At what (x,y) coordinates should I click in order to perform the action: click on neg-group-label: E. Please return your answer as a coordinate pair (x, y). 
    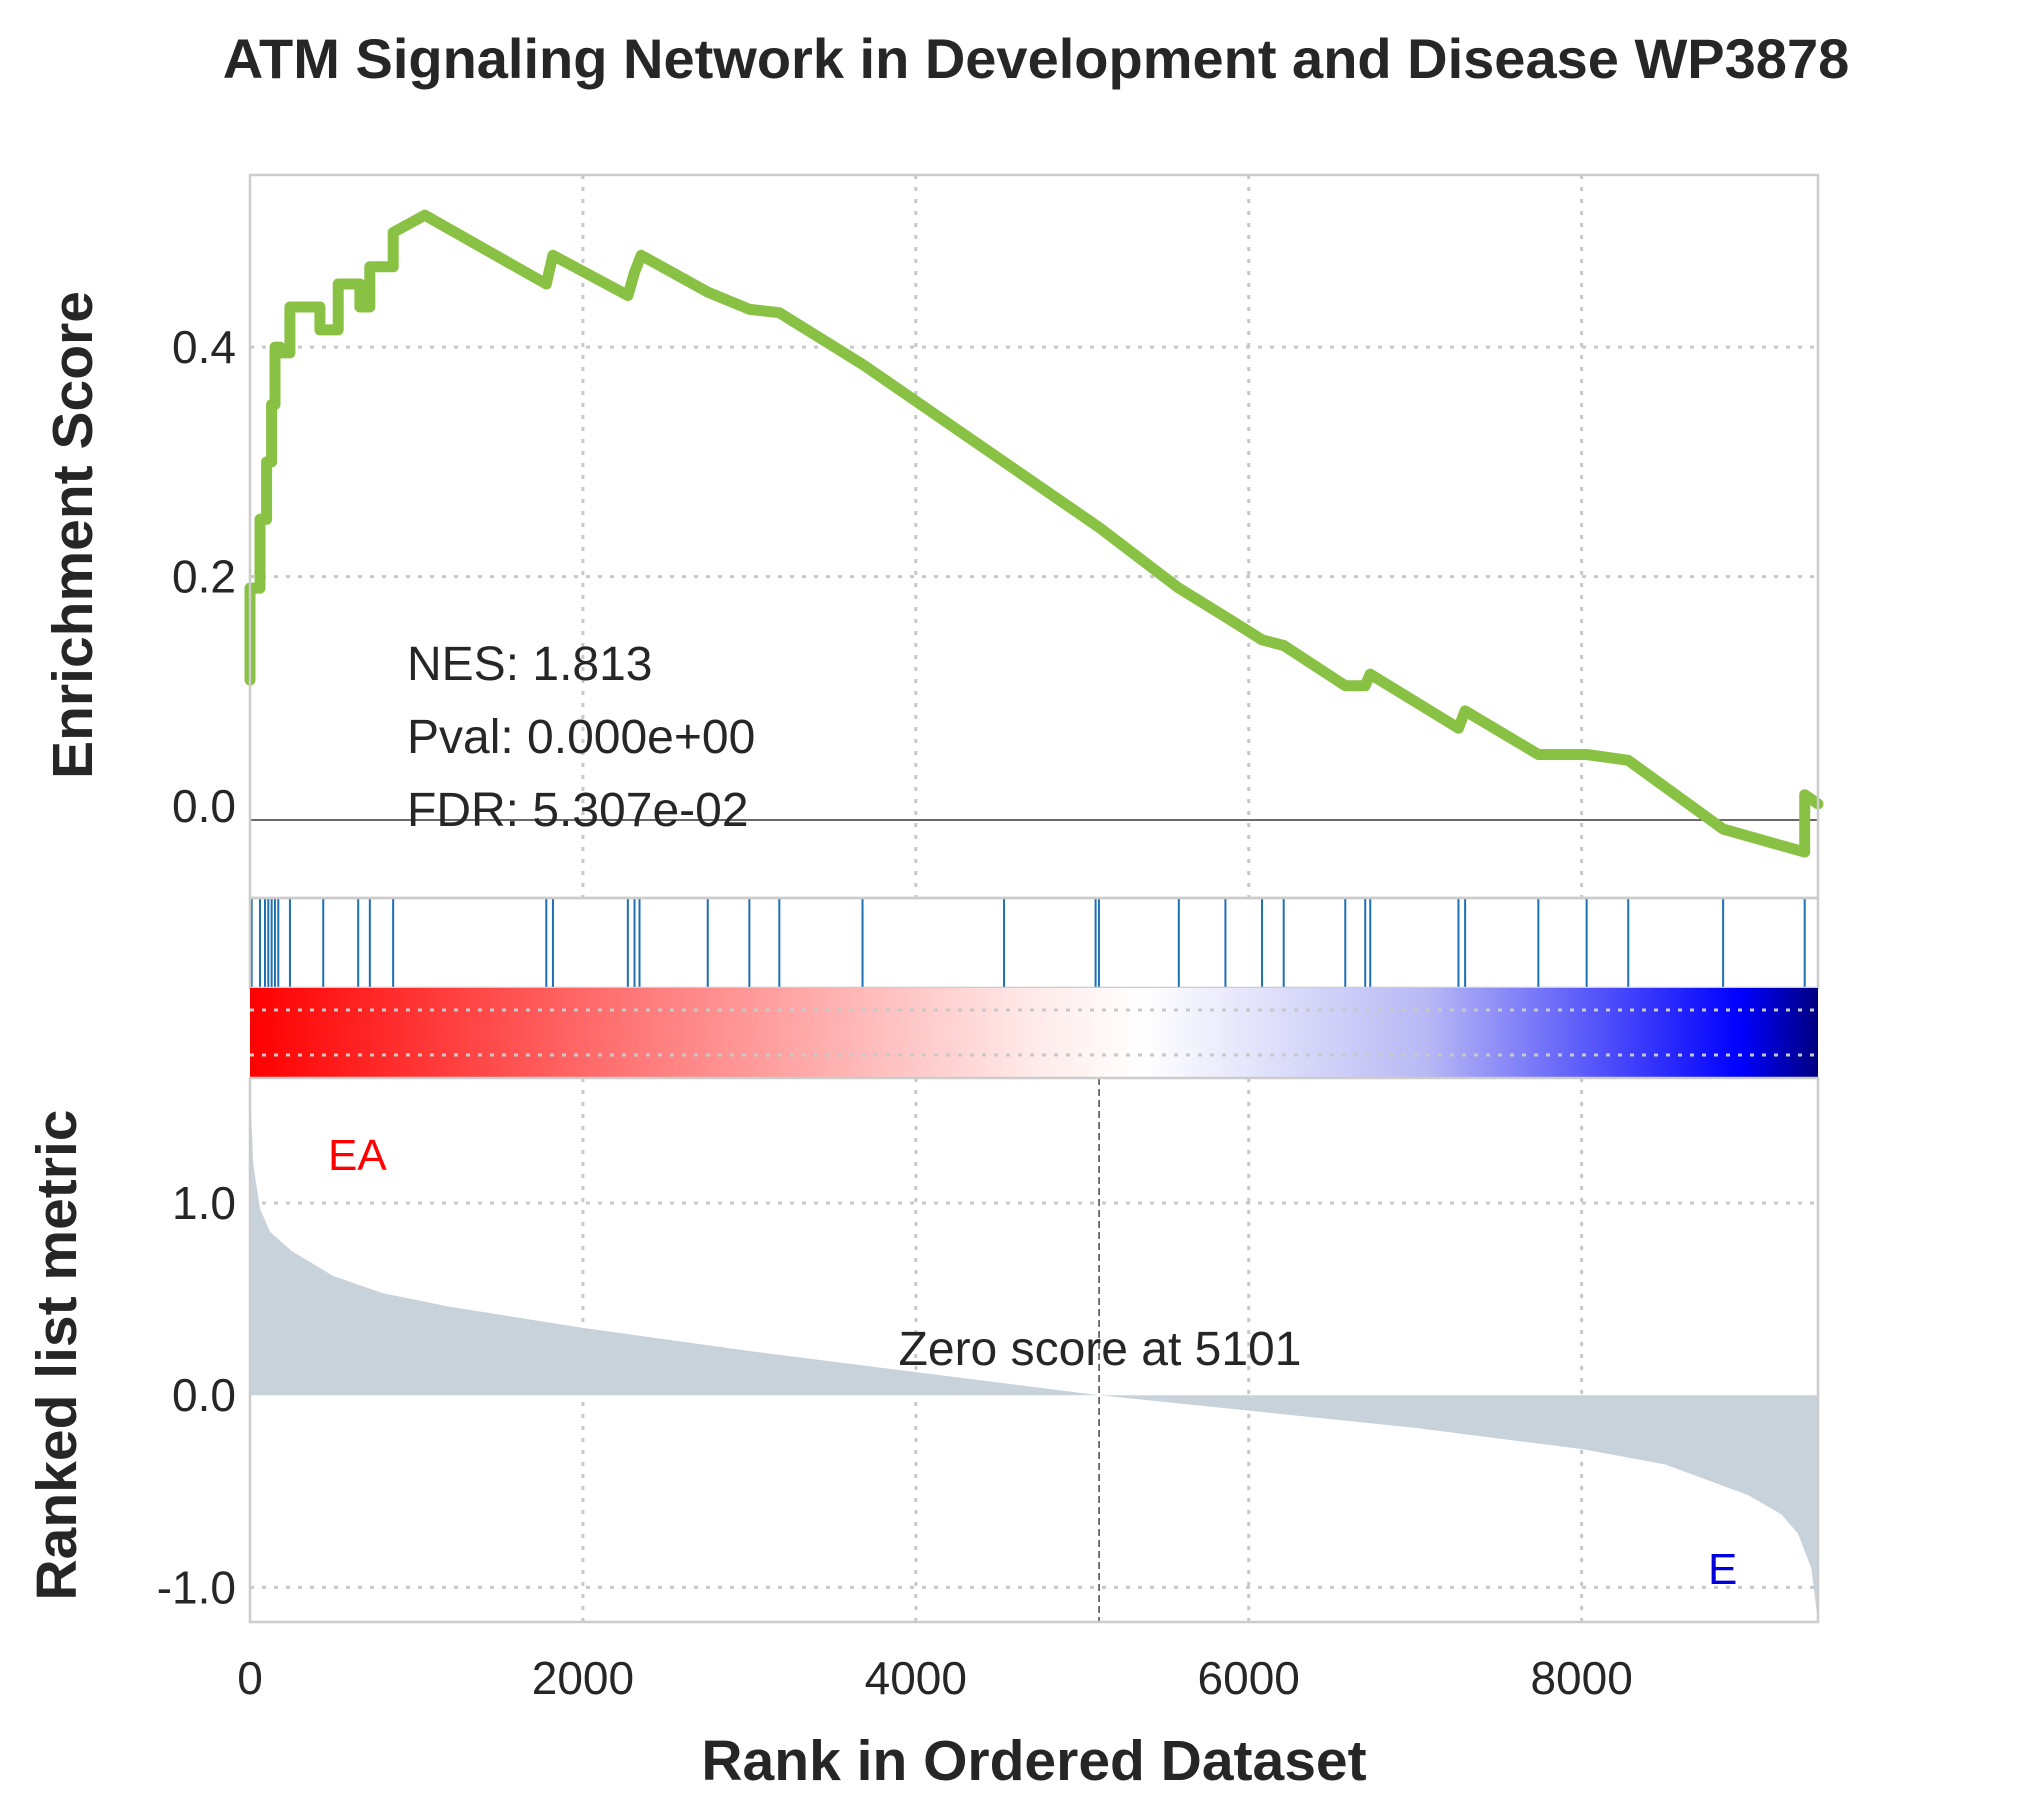
    Looking at the image, I should click on (1722, 1569).